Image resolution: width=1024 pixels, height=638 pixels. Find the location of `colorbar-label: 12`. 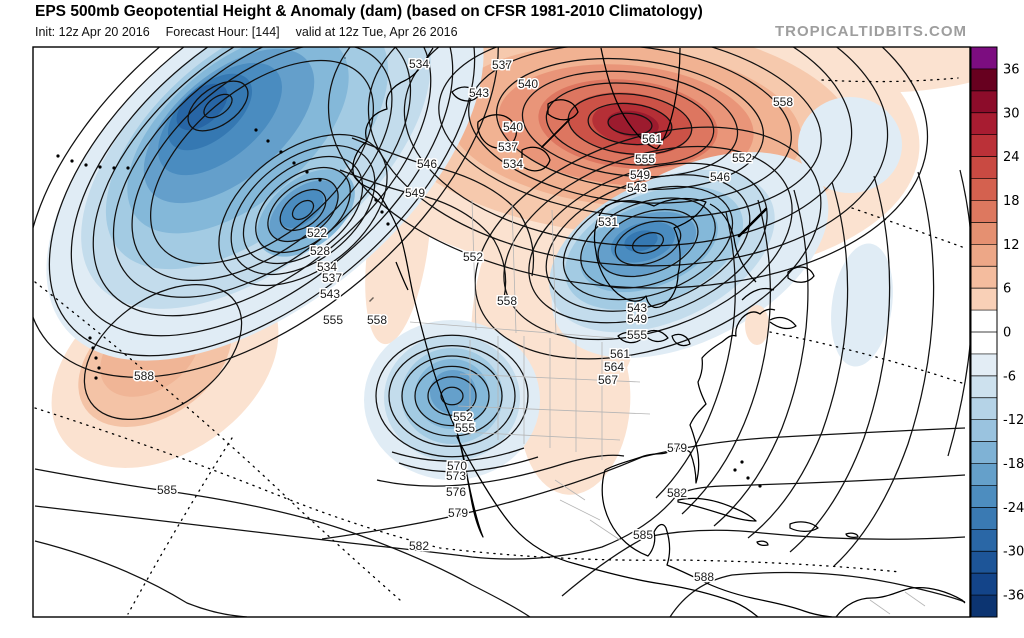

colorbar-label: 12 is located at coordinates (1011, 245).